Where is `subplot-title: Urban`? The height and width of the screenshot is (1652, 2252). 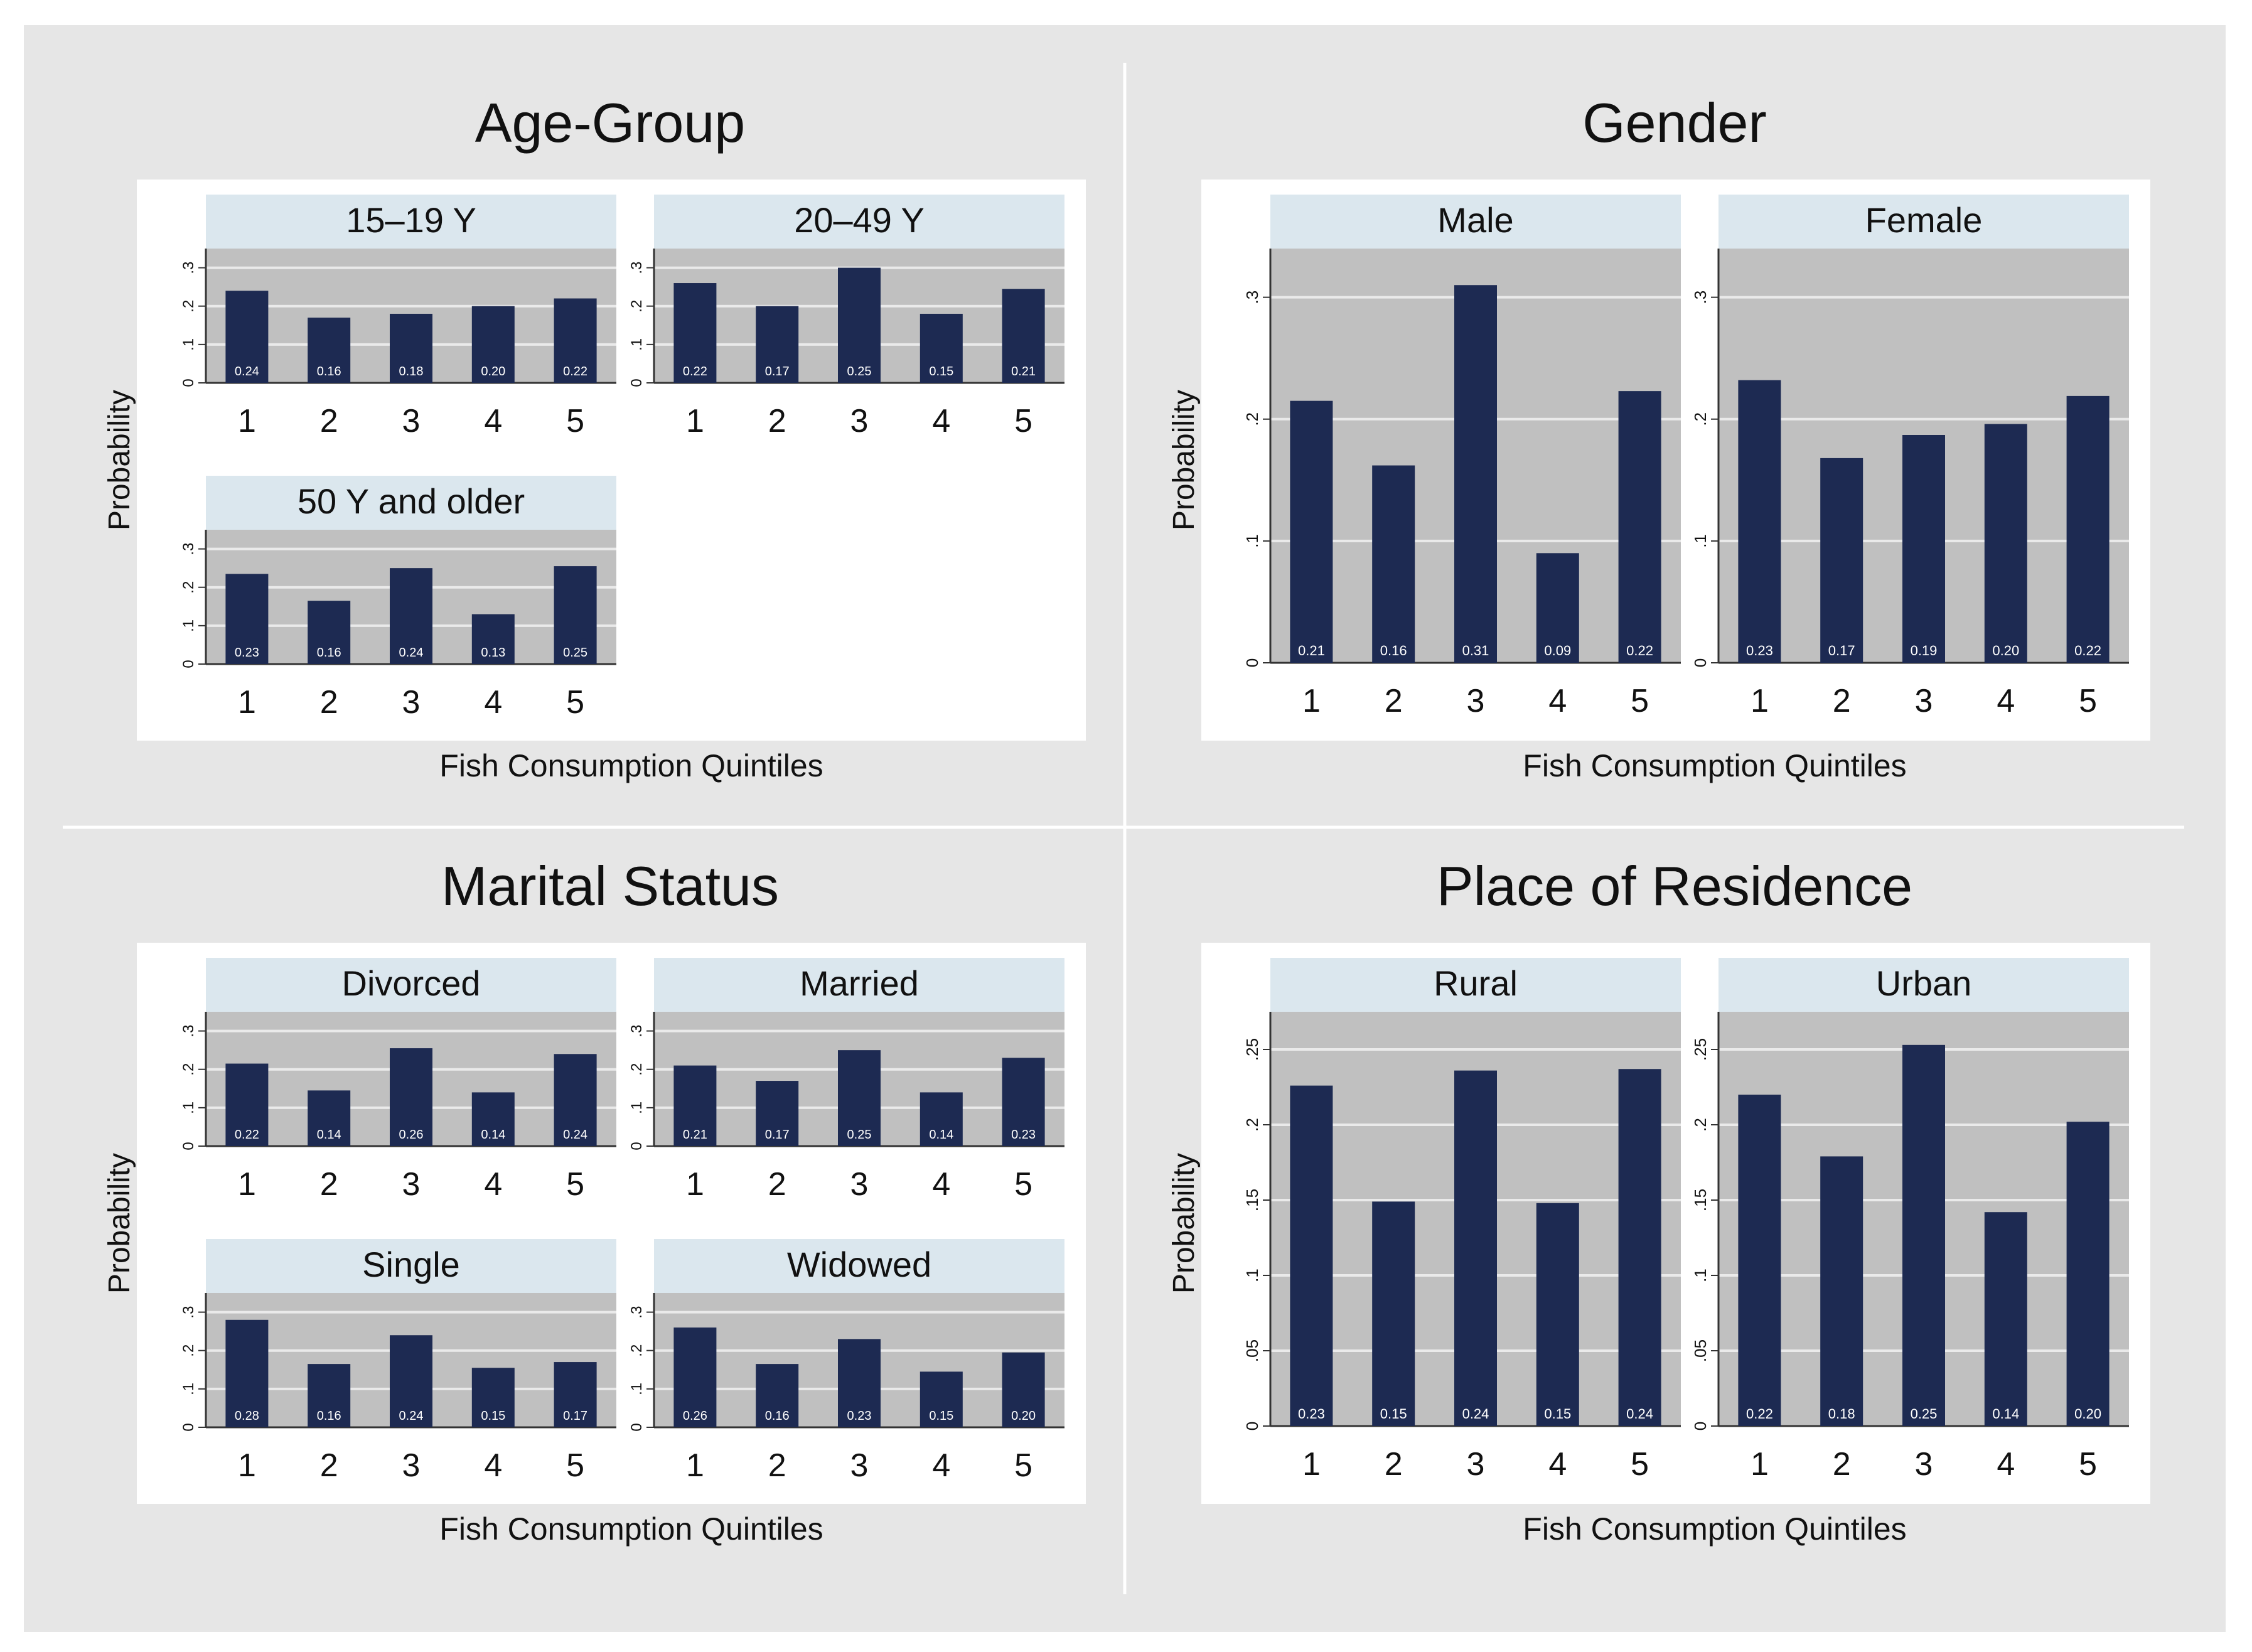
subplot-title: Urban is located at coordinates (1924, 983).